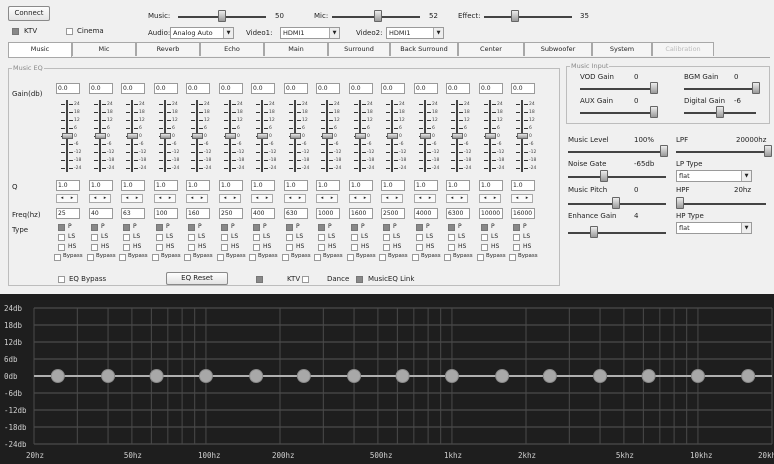  I want to click on tab-center: Center, so click(491, 49).